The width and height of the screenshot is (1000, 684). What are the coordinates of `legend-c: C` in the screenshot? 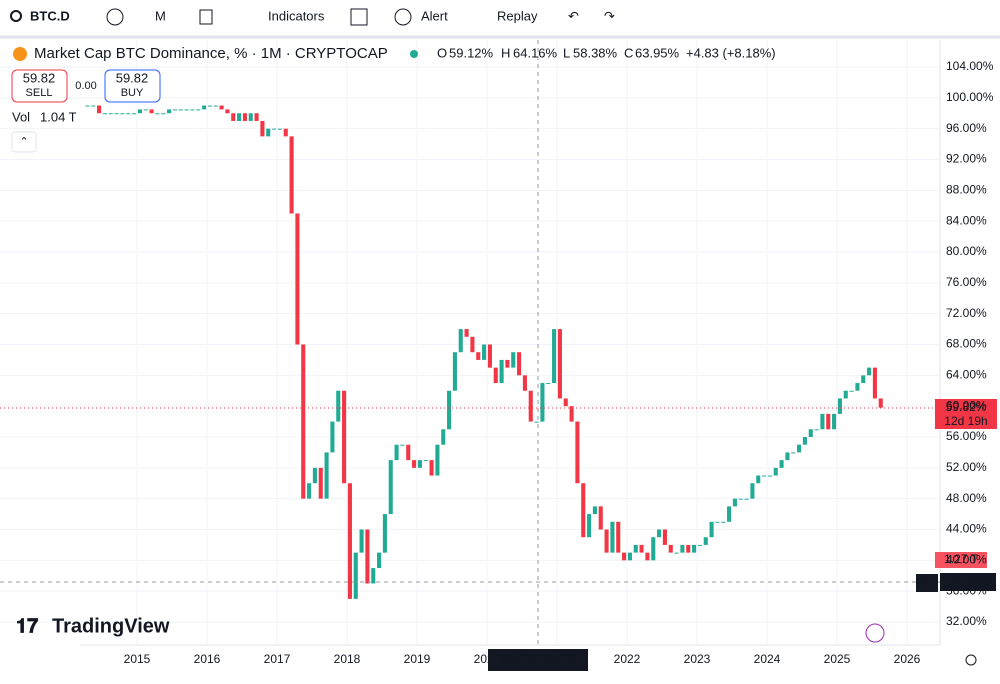 It's located at (628, 52).